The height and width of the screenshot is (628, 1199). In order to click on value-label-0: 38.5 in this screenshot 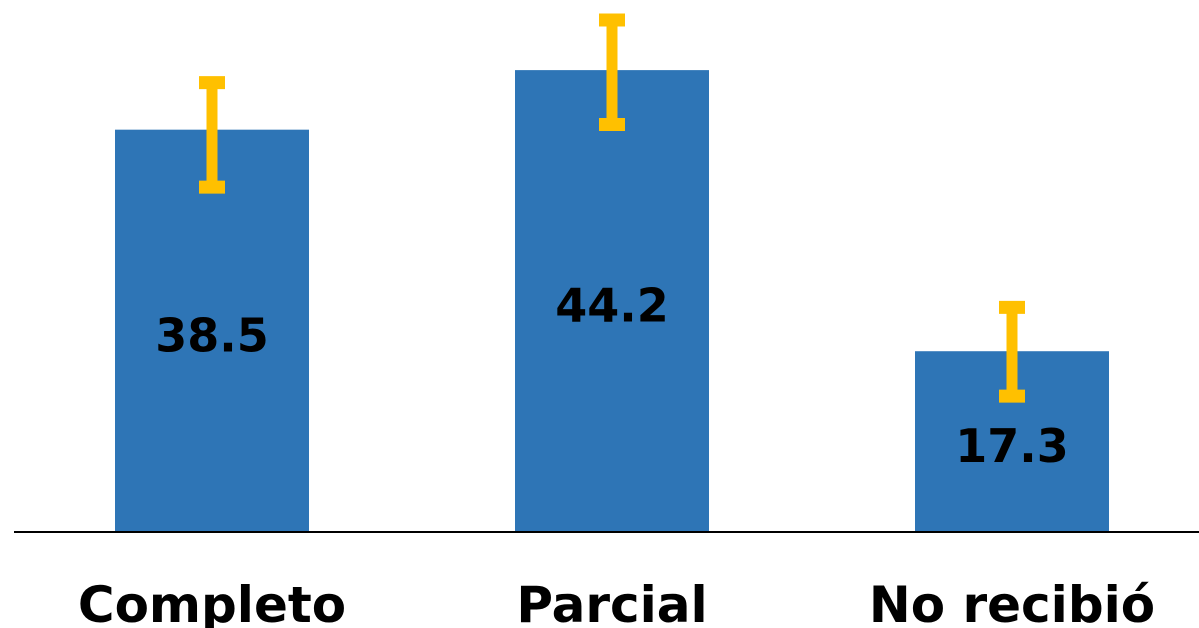, I will do `click(212, 335)`.